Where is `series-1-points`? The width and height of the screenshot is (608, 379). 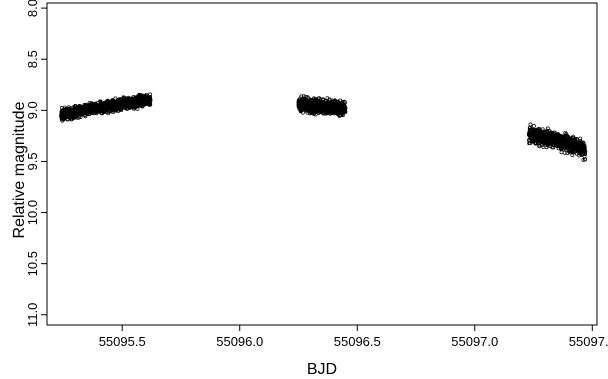
series-1-points is located at coordinates (106, 107).